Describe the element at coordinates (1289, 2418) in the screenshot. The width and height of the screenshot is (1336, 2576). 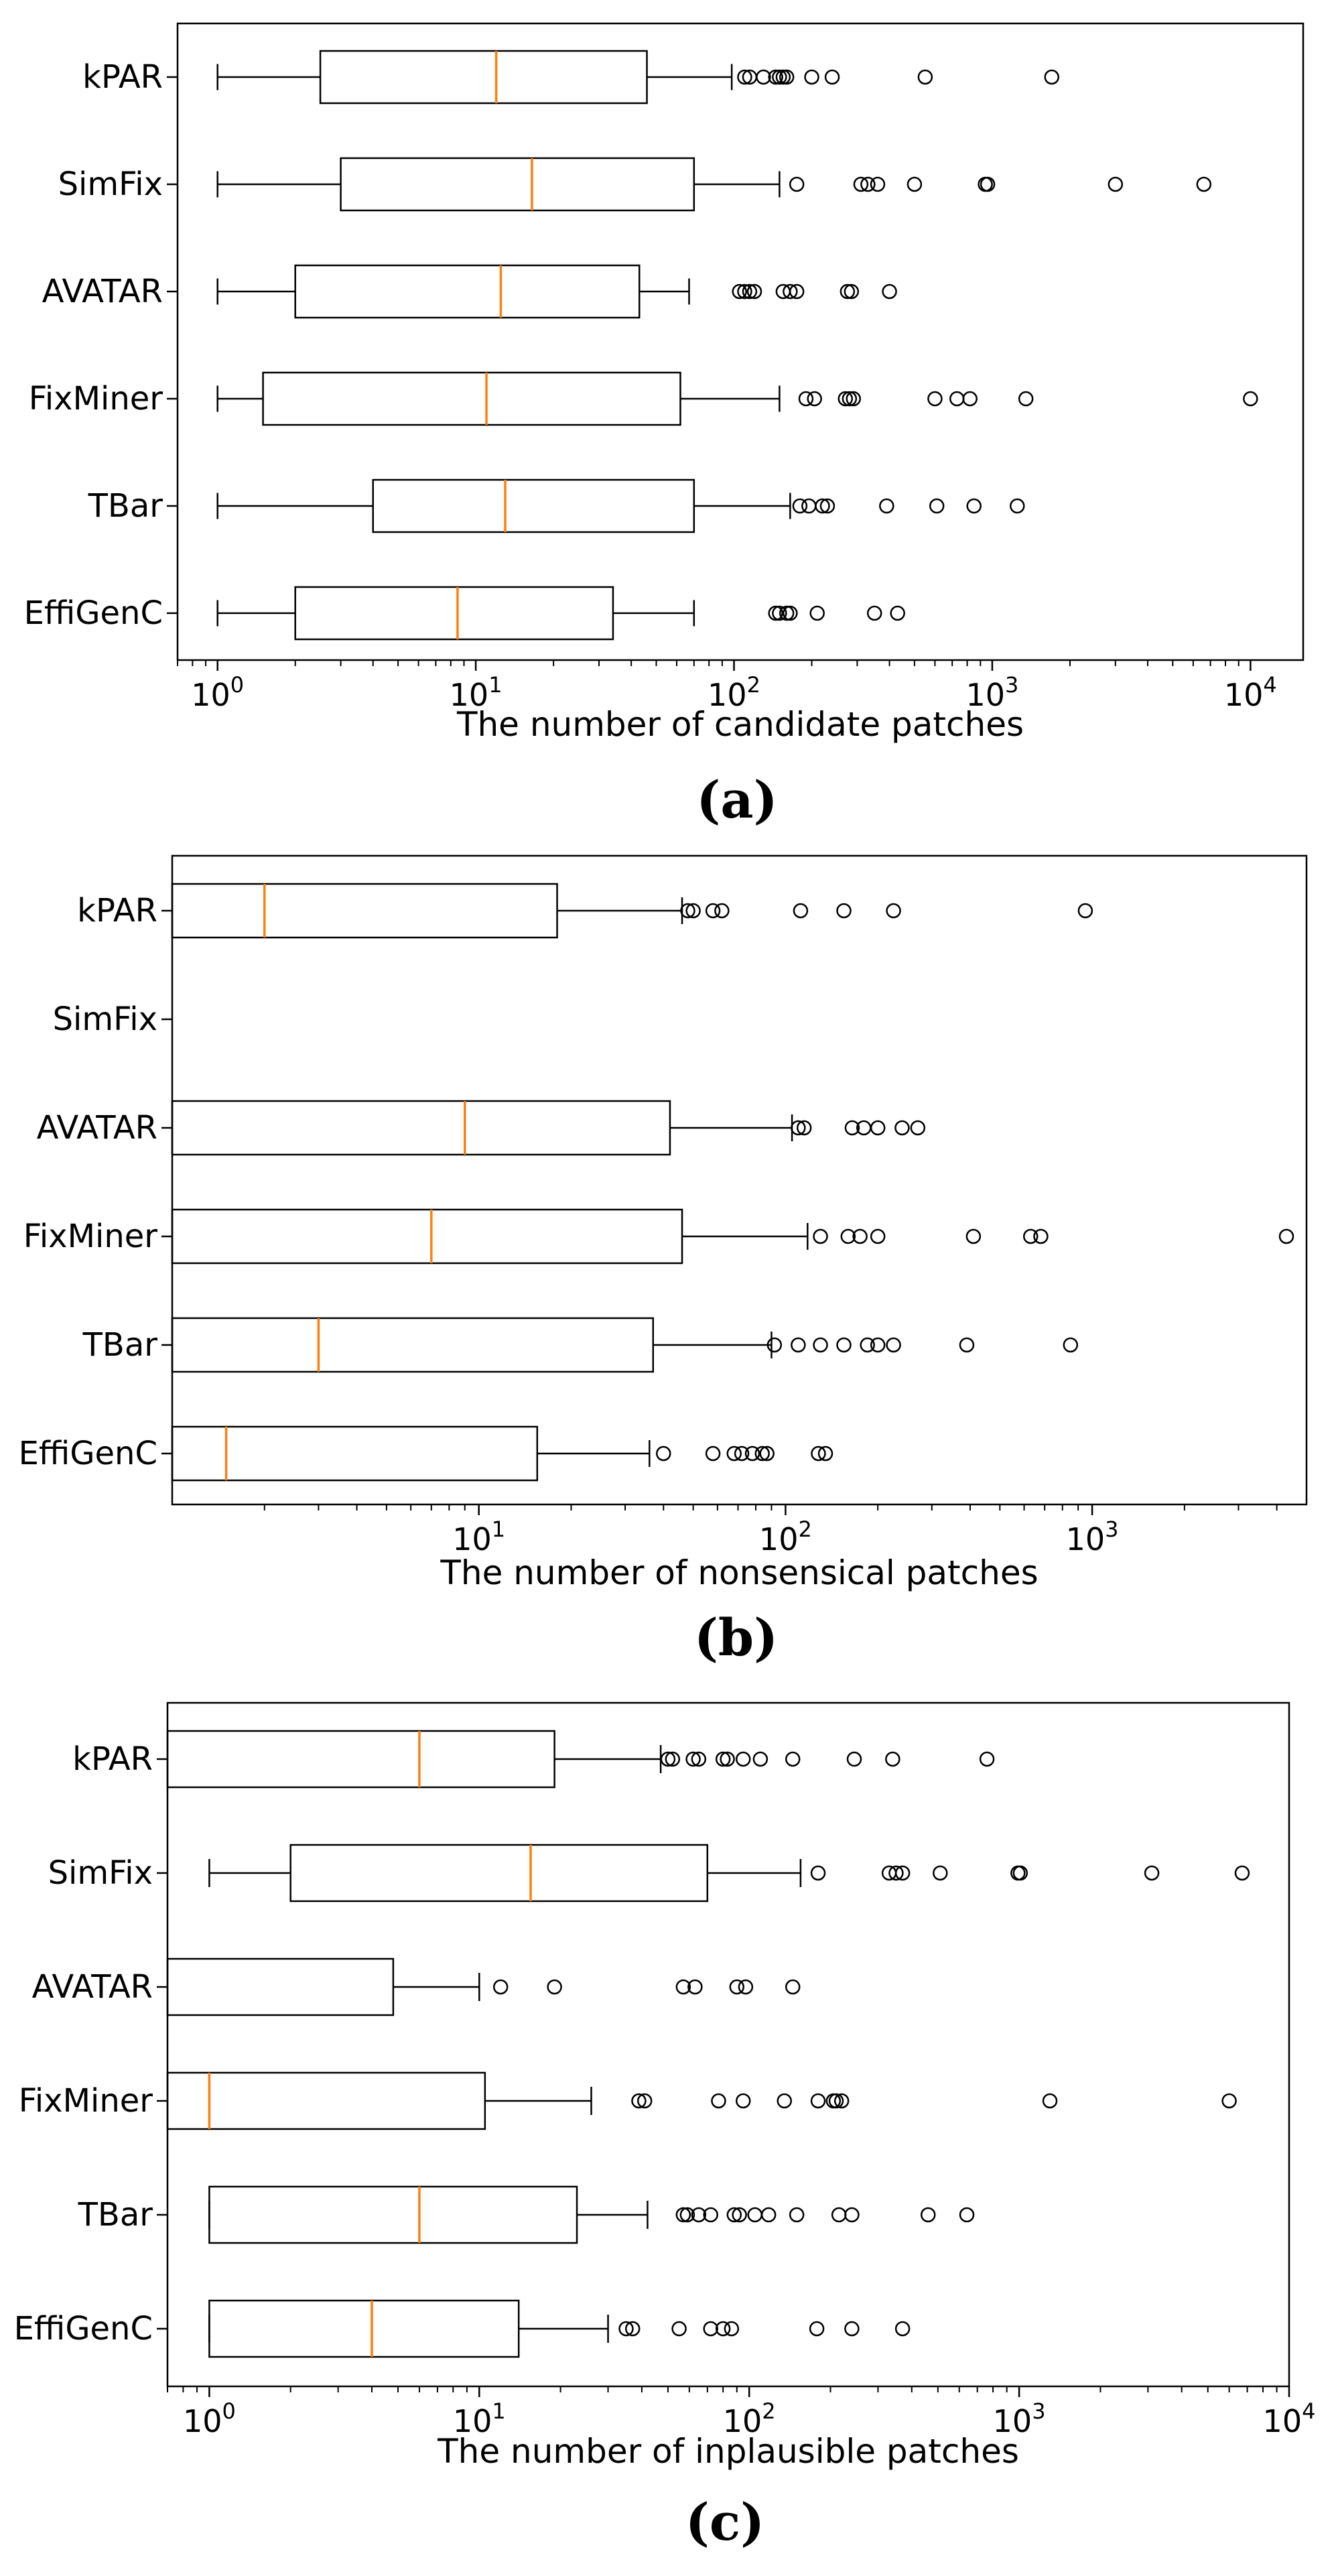
I see `x-tick-label: 10⁴` at that location.